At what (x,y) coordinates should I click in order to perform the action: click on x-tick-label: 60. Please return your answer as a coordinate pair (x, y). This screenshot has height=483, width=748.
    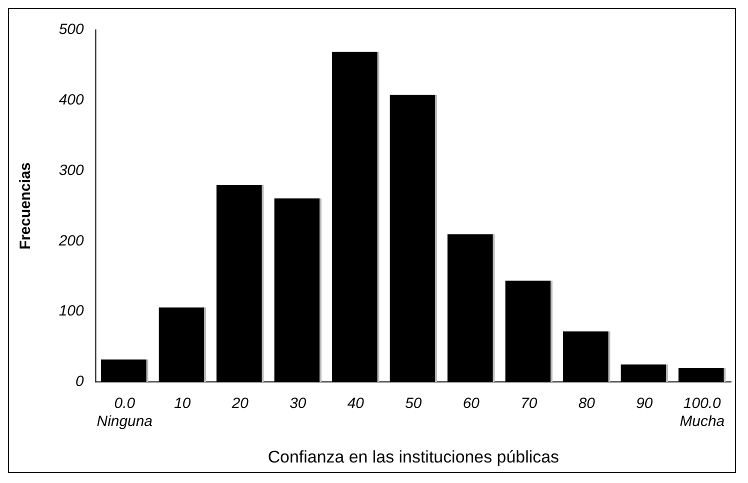
    Looking at the image, I should click on (471, 403).